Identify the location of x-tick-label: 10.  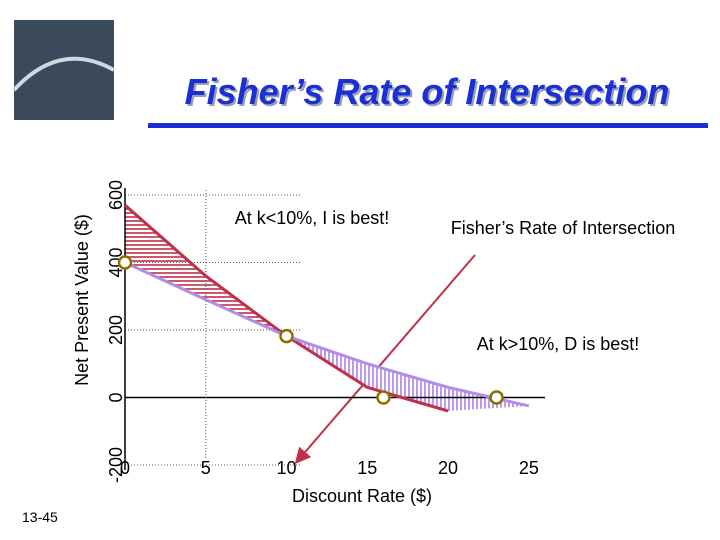
(287, 468).